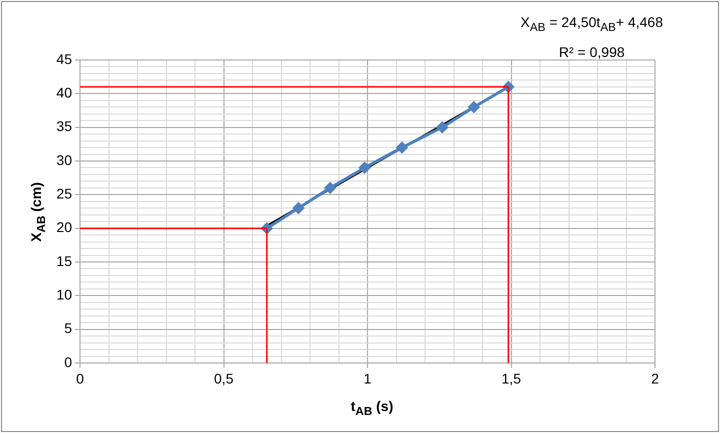 The image size is (721, 434). Describe the element at coordinates (591, 52) in the screenshot. I see `text: R² = 0,998` at that location.